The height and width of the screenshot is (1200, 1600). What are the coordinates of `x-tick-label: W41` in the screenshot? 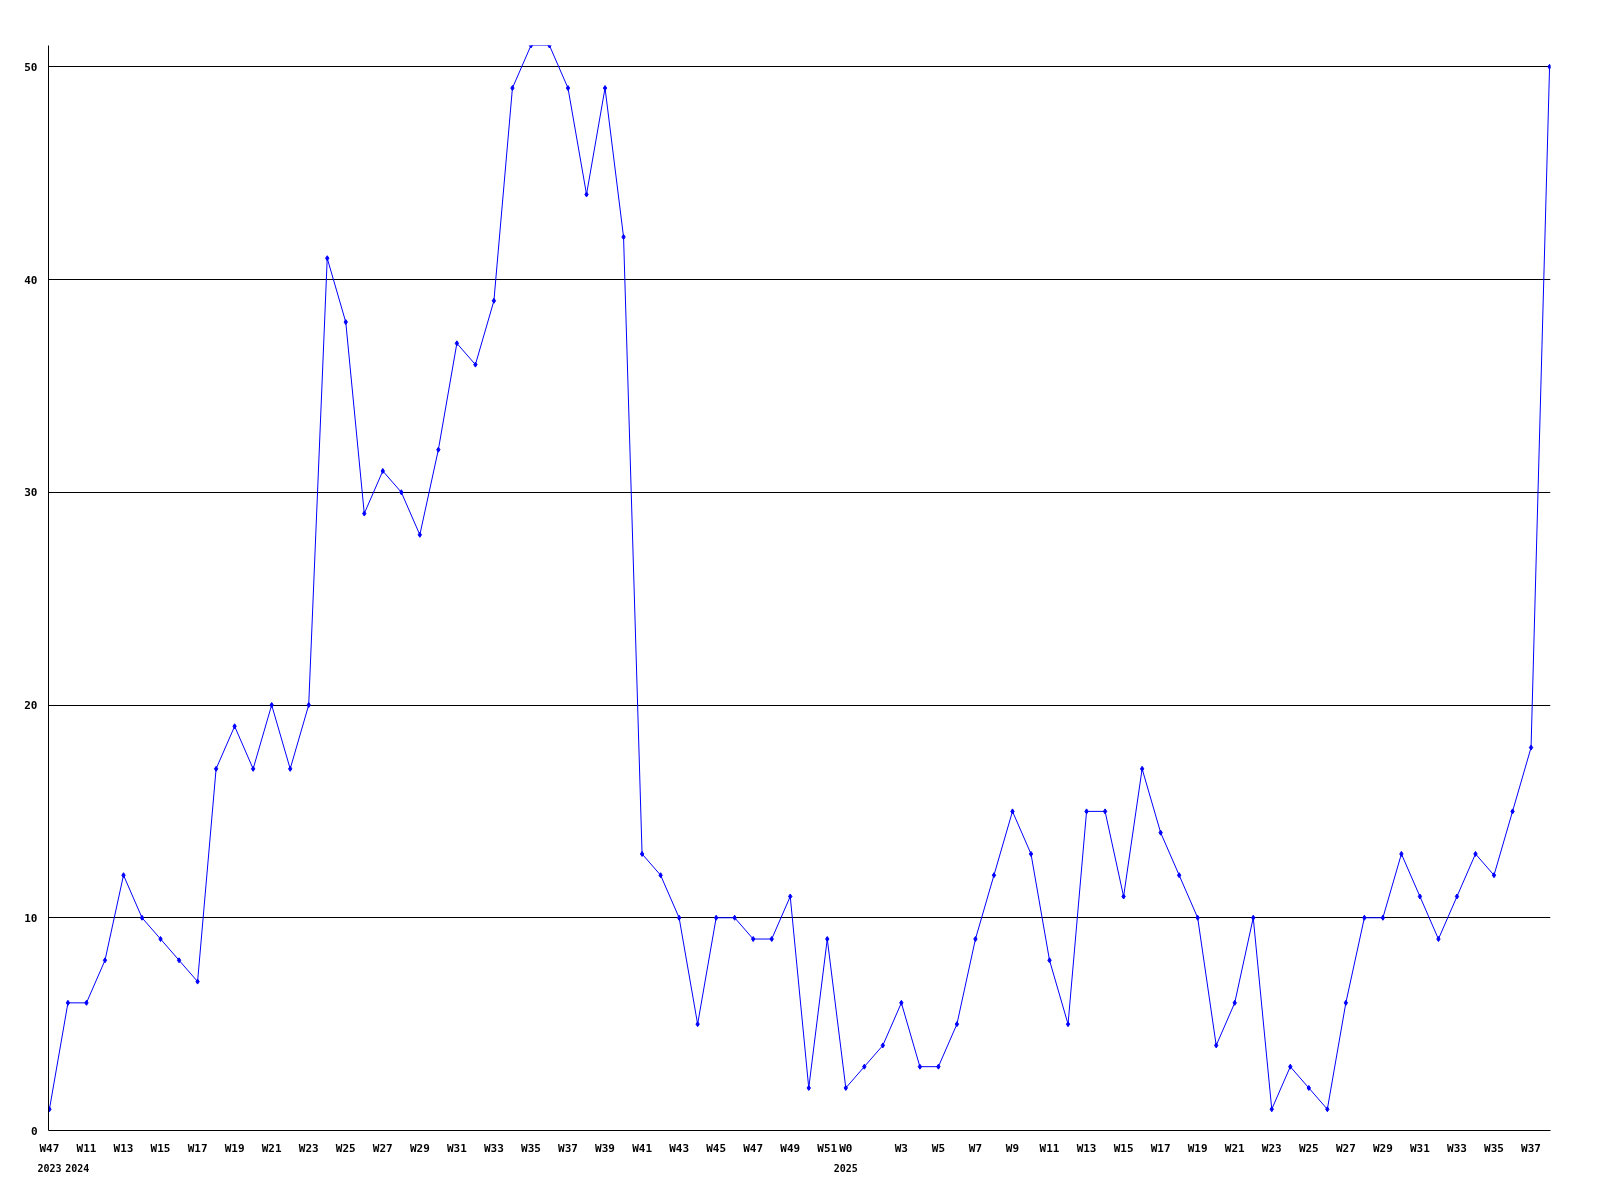 It's located at (642, 1148).